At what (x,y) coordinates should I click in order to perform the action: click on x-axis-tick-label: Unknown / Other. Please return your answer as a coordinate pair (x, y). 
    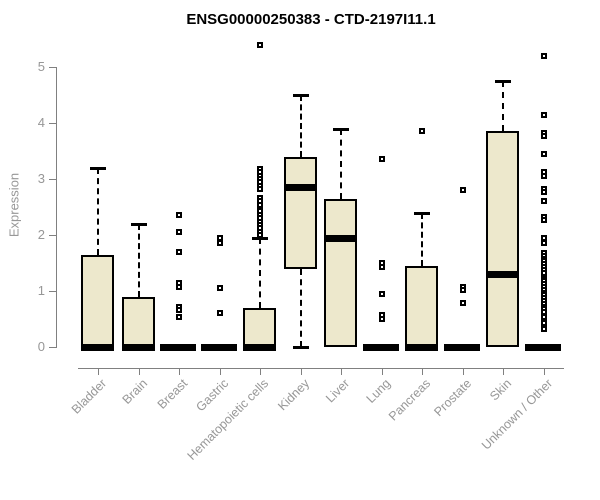
    Looking at the image, I should click on (516, 414).